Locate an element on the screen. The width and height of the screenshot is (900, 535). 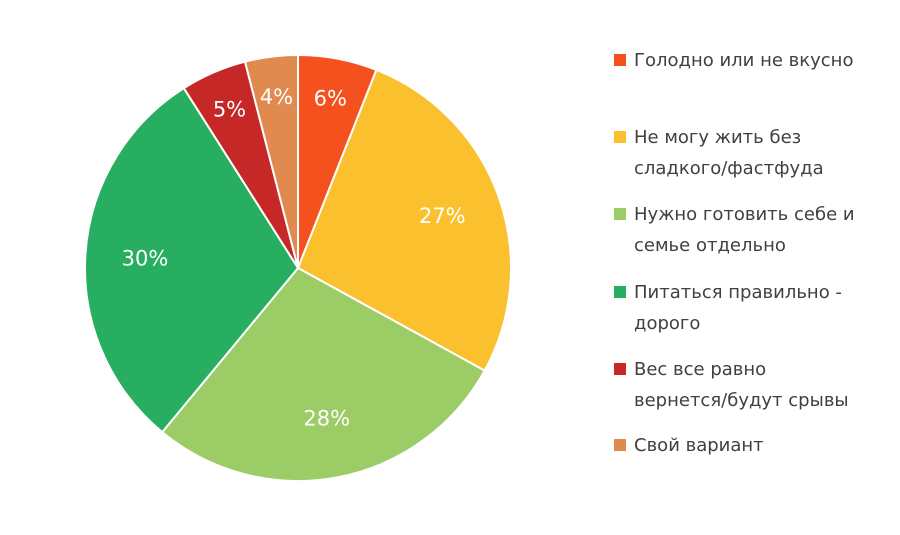
legend-item-weight-returns: Вес все равно вернется/будут срывы is located at coordinates (757, 385).